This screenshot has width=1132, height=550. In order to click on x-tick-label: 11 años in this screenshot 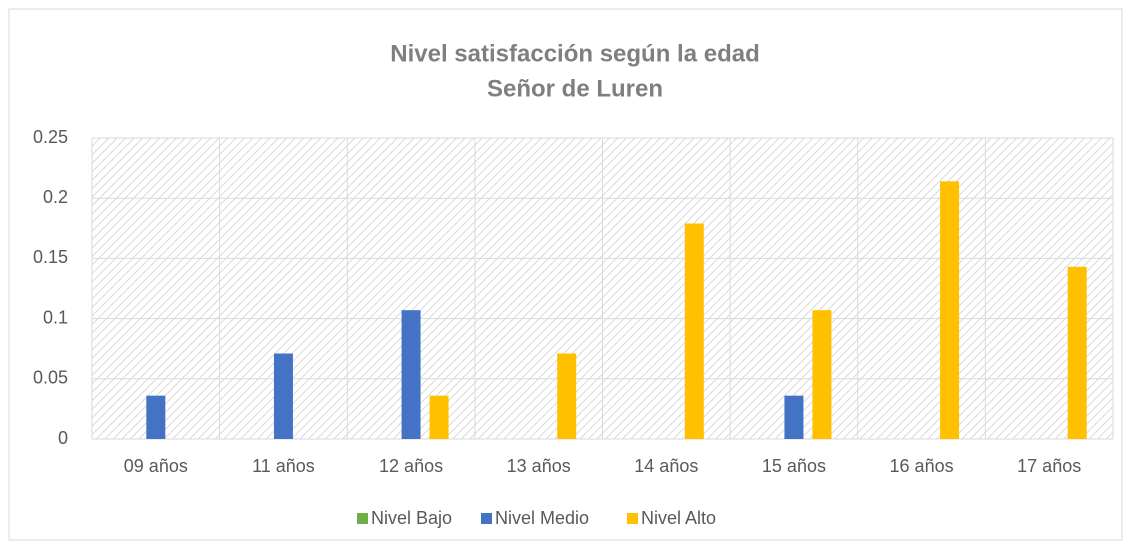, I will do `click(283, 466)`.